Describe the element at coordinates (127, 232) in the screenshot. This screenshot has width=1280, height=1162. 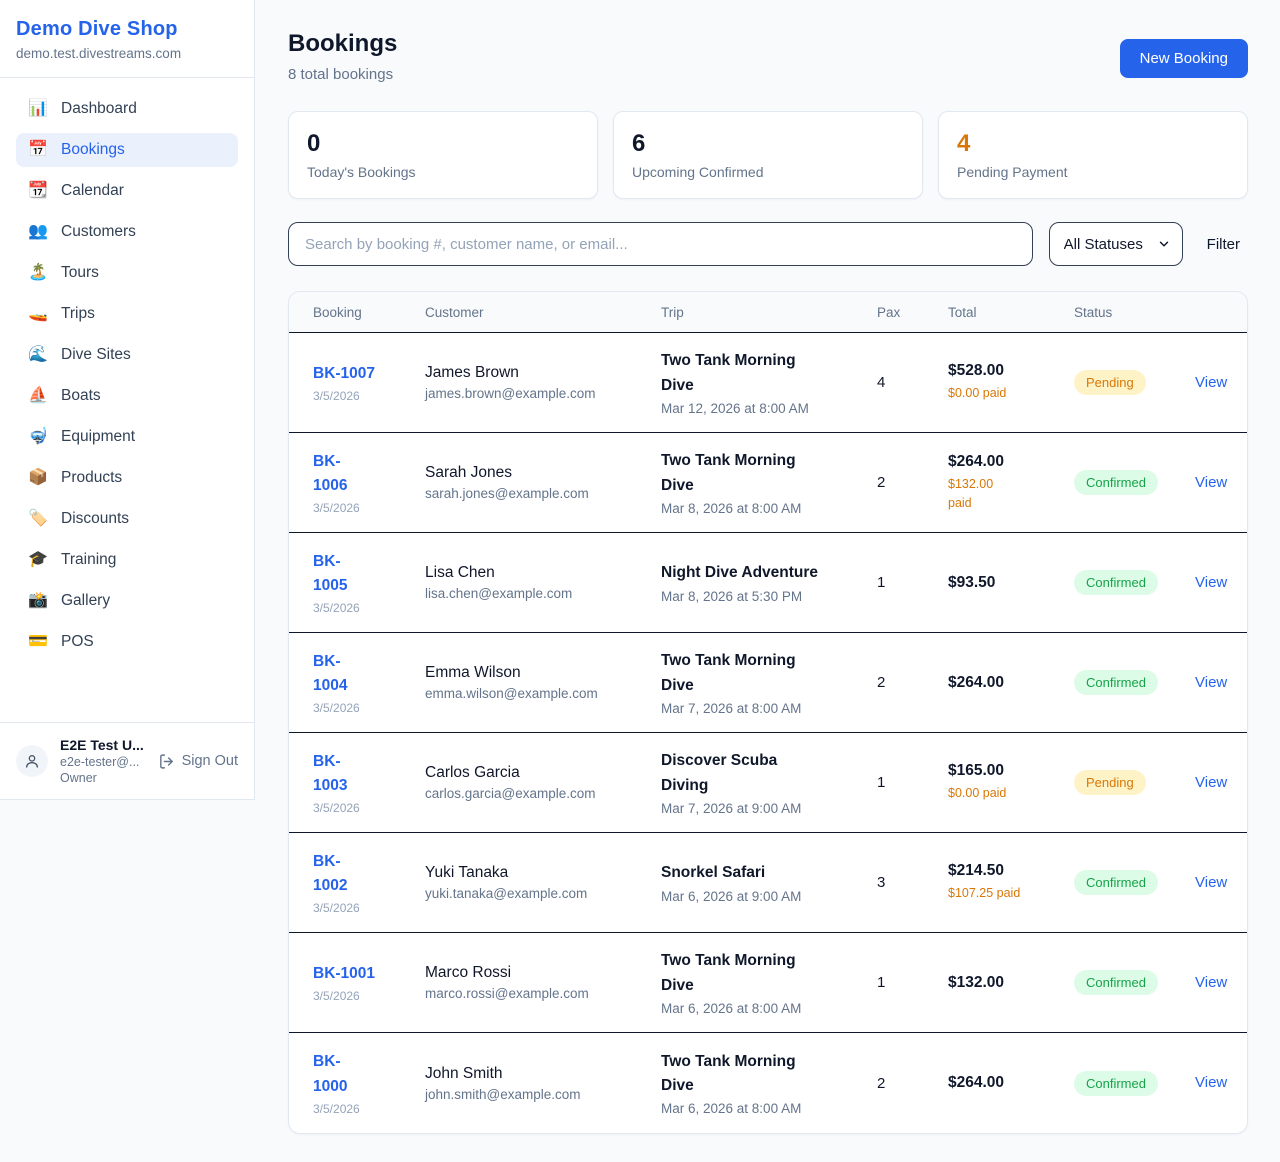
I see `sidebar-item-customers: 👥 Customers` at that location.